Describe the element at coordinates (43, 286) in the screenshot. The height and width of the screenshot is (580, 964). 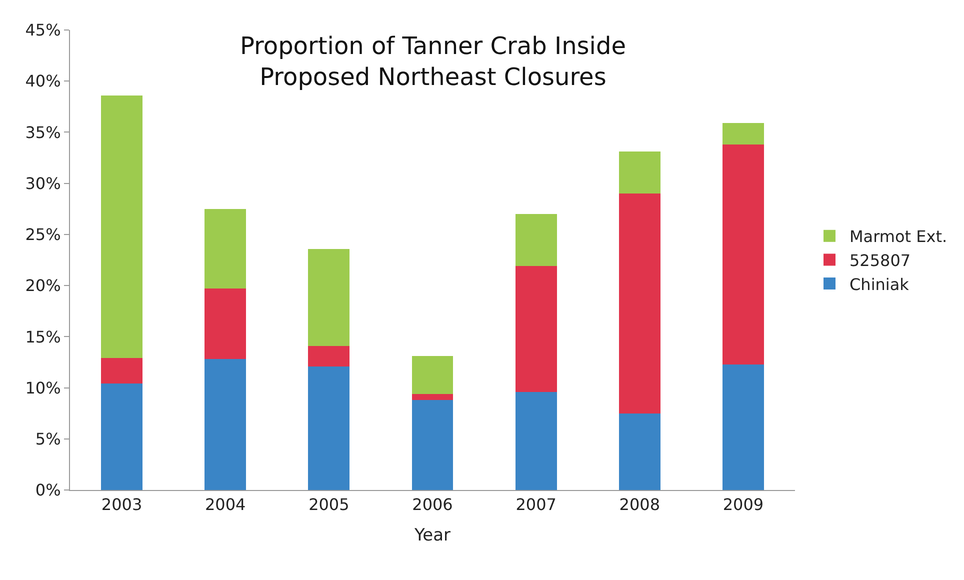
I see `y-tick-label: 20%` at that location.